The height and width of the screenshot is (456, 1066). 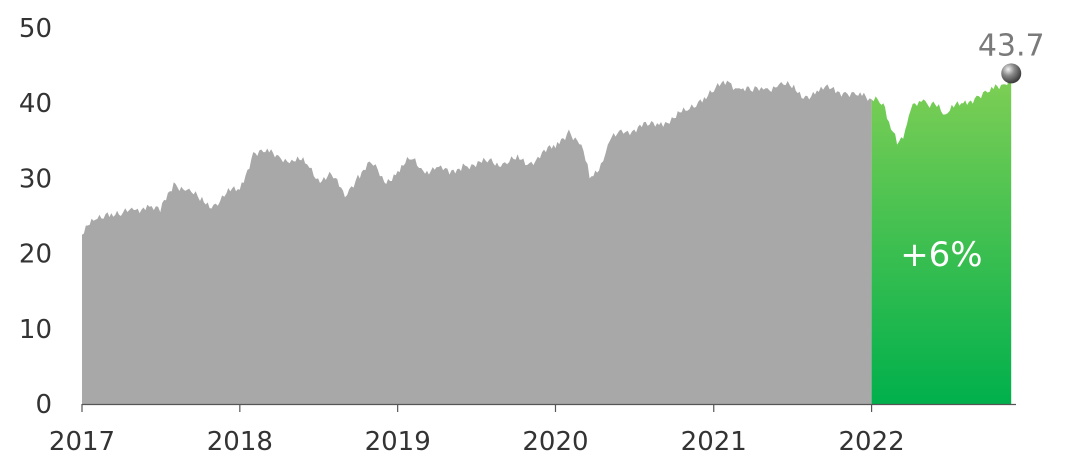 I want to click on y-tick-label: 50, so click(x=35, y=29).